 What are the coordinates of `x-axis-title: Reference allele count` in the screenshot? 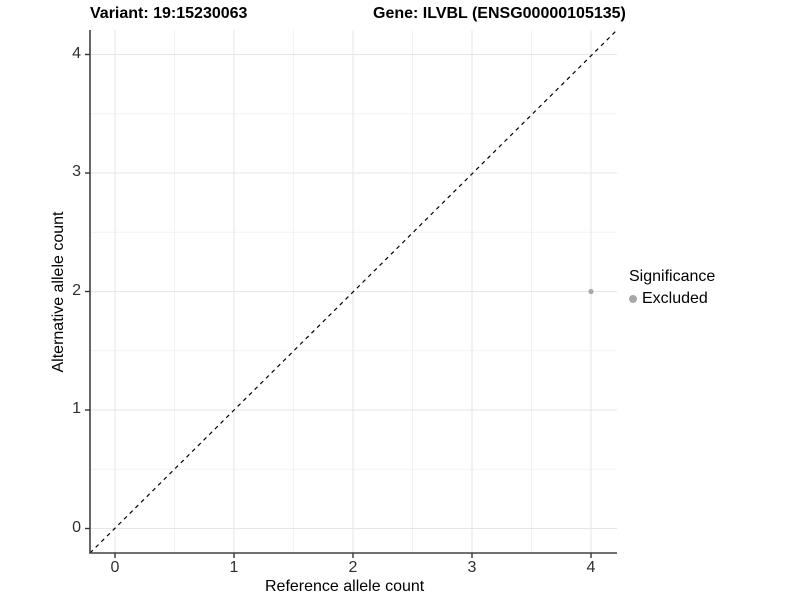 It's located at (345, 586).